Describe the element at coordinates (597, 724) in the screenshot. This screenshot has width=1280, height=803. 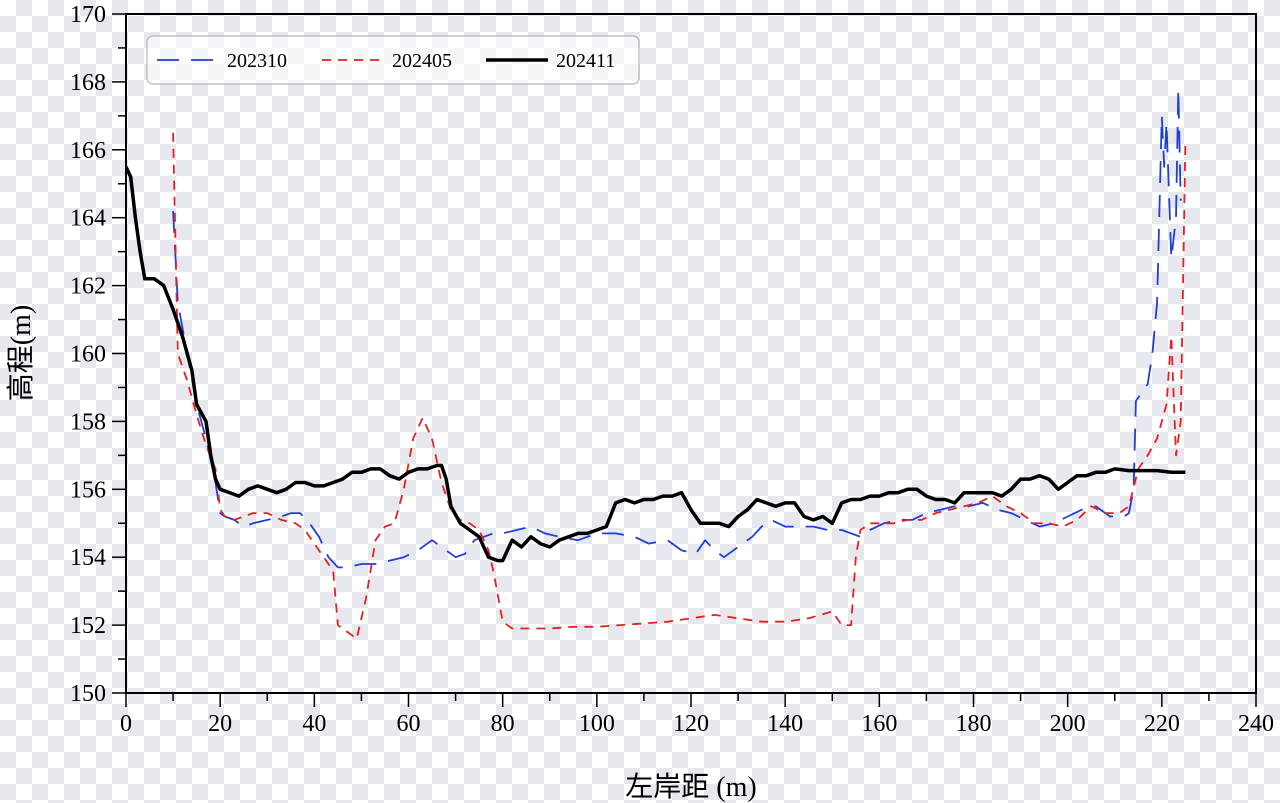
I see `x-tick-label: 100` at that location.